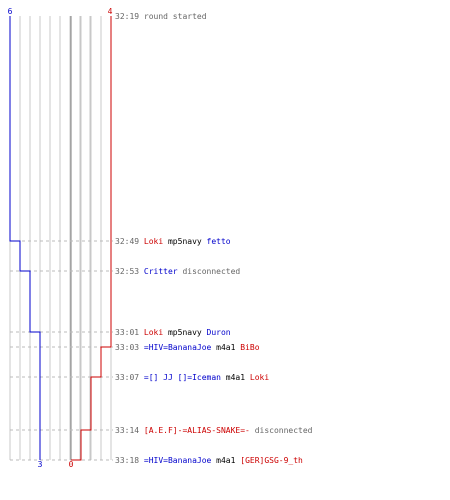  What do you see at coordinates (197, 430) in the screenshot?
I see `event-part: [A.E.F]-=ALIAS-SNAKE=-` at bounding box center [197, 430].